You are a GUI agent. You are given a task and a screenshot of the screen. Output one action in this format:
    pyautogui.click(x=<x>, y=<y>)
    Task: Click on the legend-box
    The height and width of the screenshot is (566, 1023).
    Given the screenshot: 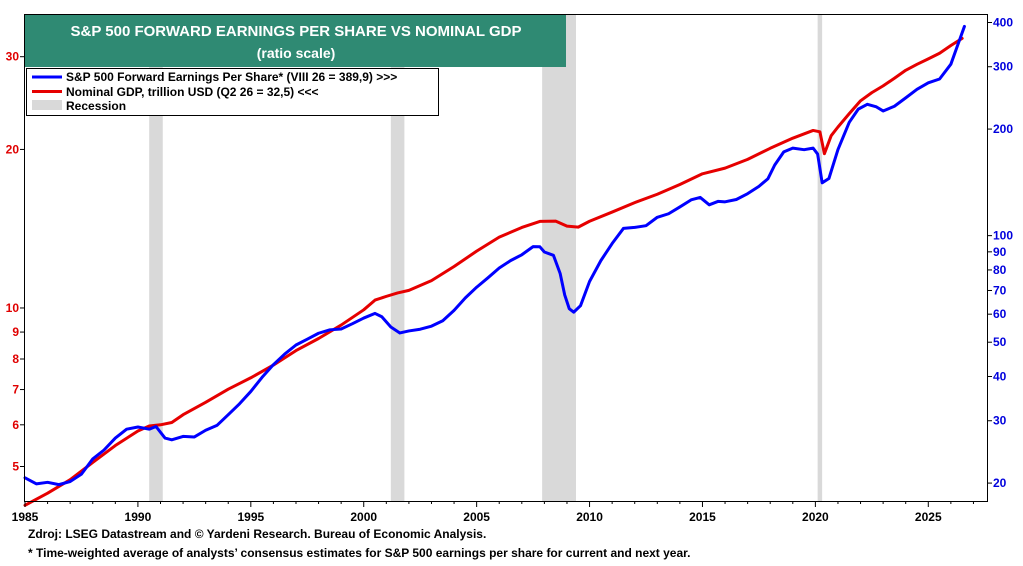 What is the action you would take?
    pyautogui.click(x=232, y=92)
    